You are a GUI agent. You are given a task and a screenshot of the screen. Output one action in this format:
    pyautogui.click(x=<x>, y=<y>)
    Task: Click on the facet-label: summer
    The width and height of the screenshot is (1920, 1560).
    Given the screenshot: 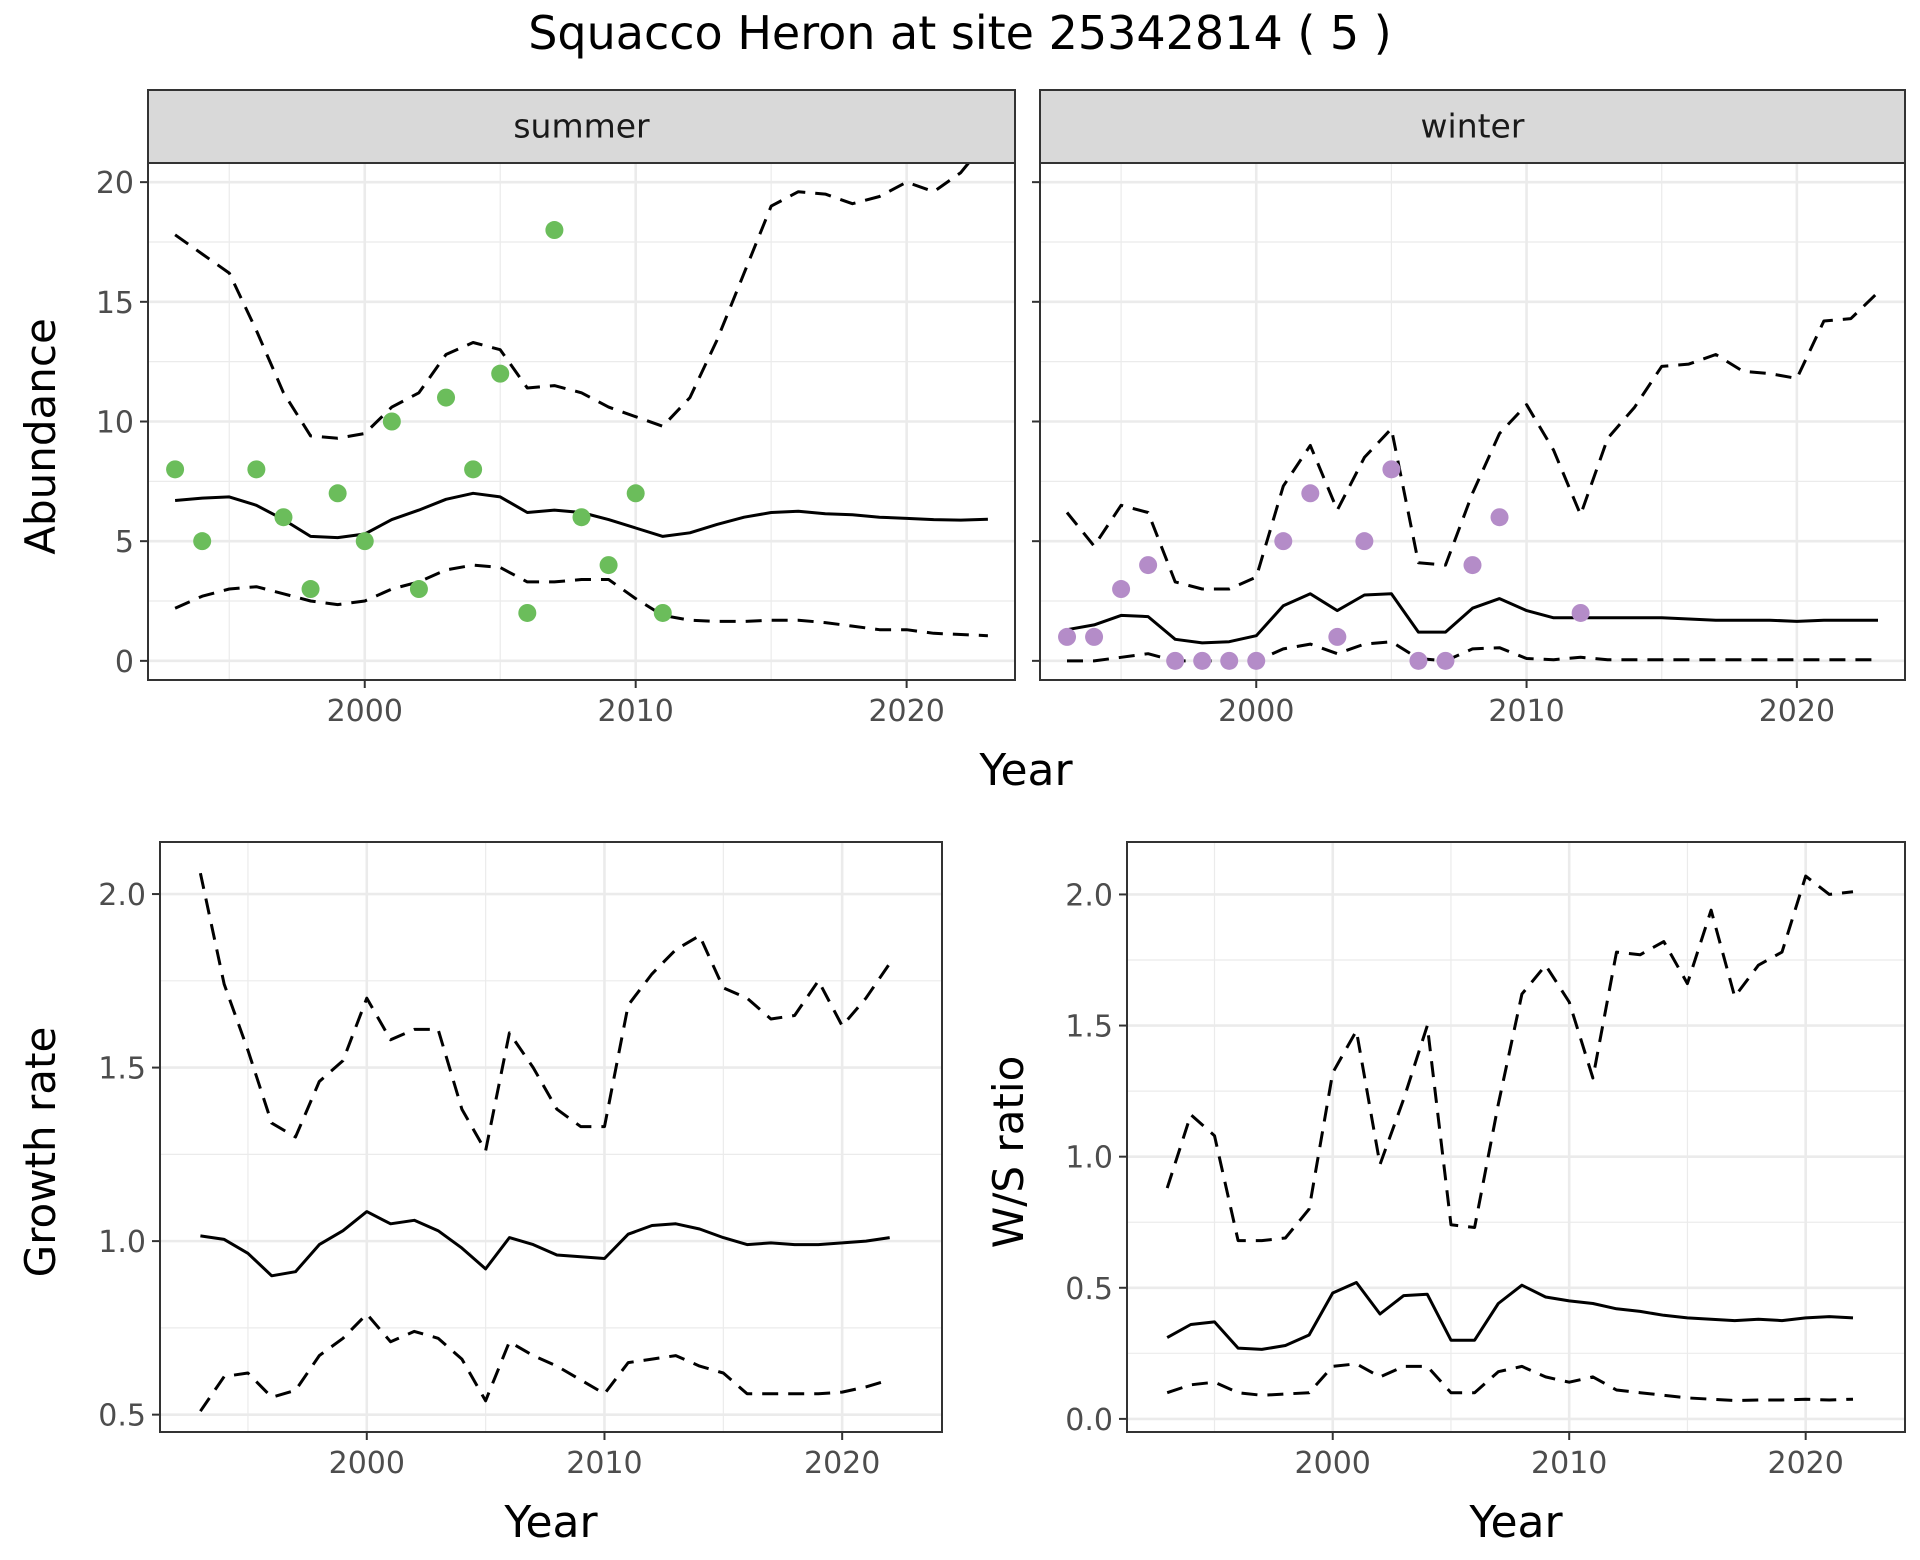 What is the action you would take?
    pyautogui.click(x=581, y=126)
    